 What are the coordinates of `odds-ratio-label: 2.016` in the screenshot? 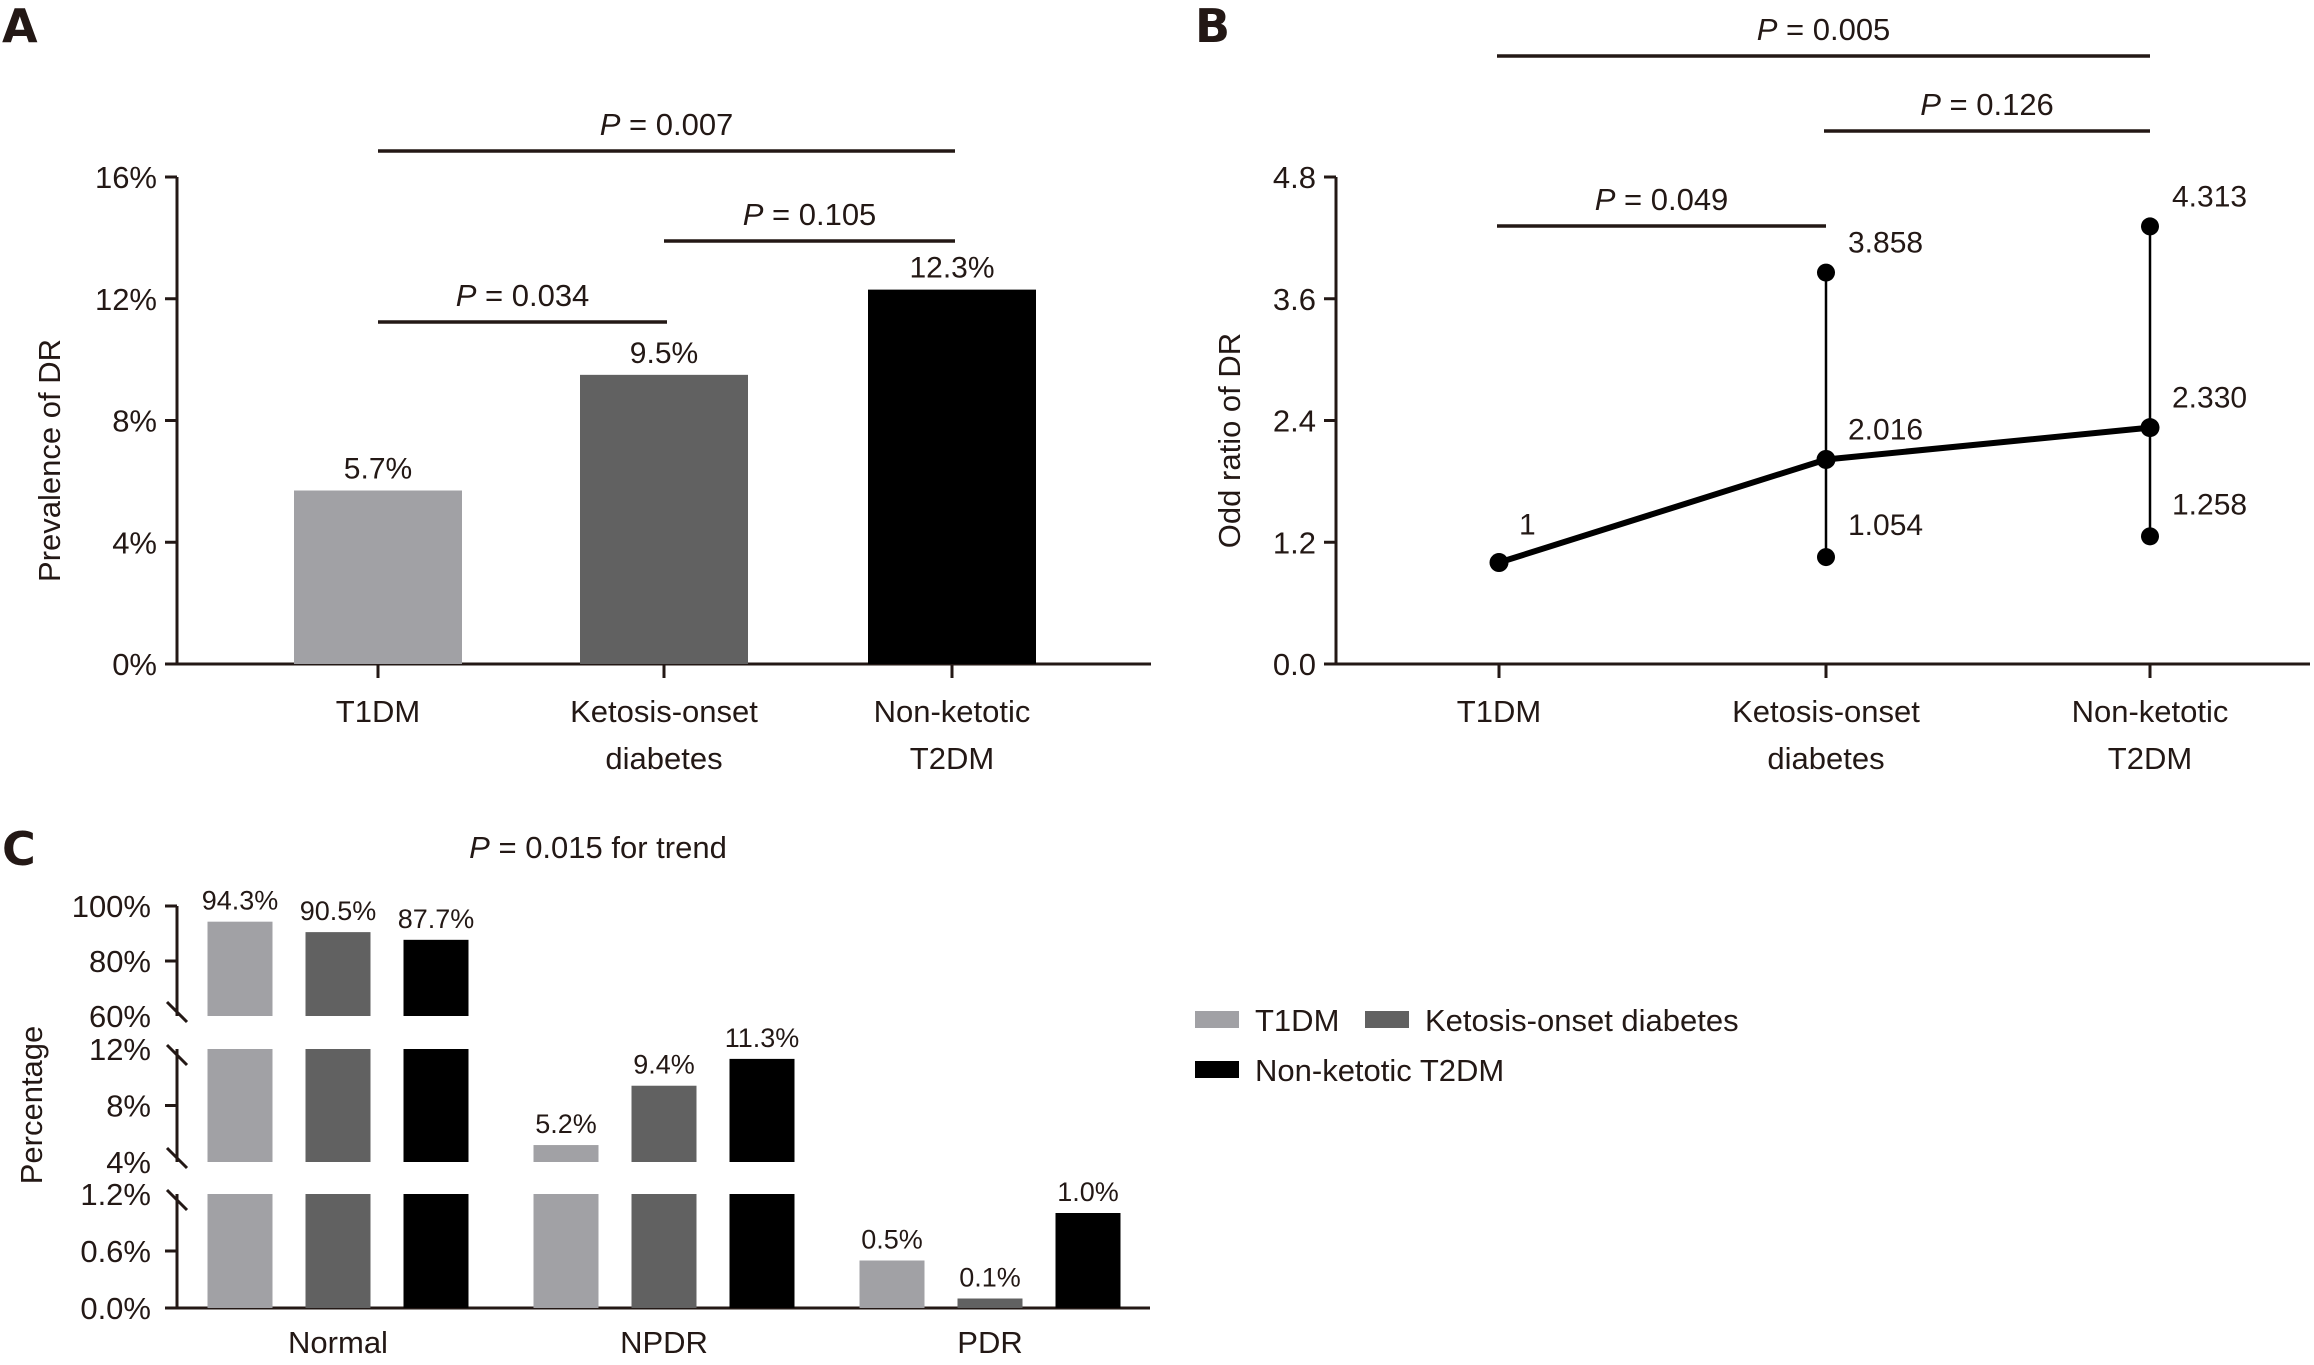 It's located at (1885, 429).